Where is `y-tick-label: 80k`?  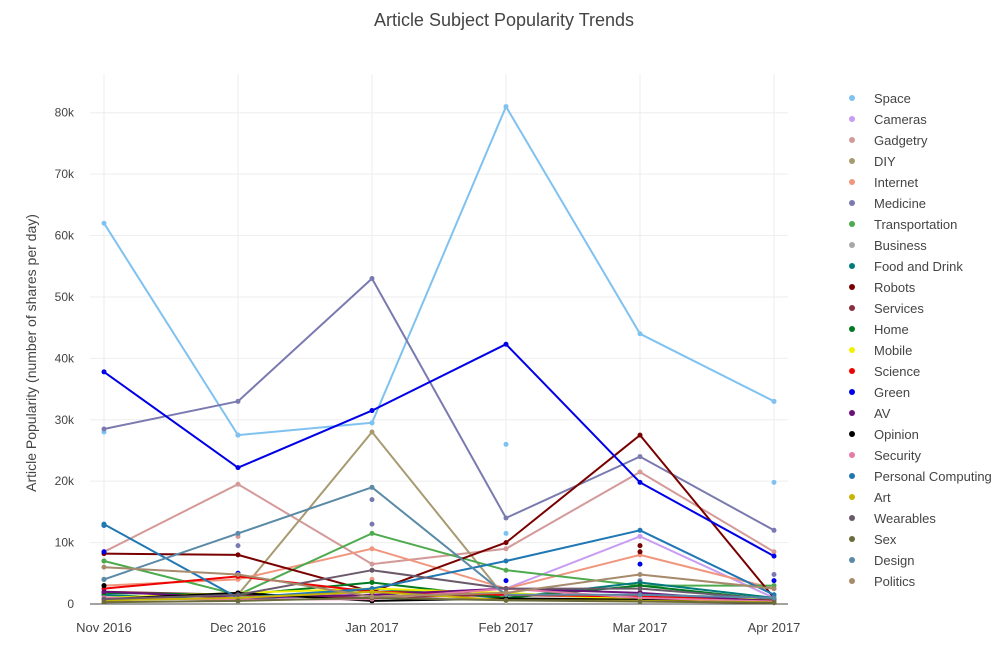
y-tick-label: 80k is located at coordinates (65, 113).